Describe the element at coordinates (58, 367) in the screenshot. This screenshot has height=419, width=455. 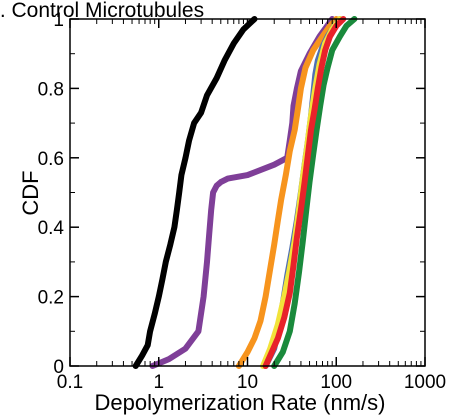
I see `y-tick-label: 0` at that location.